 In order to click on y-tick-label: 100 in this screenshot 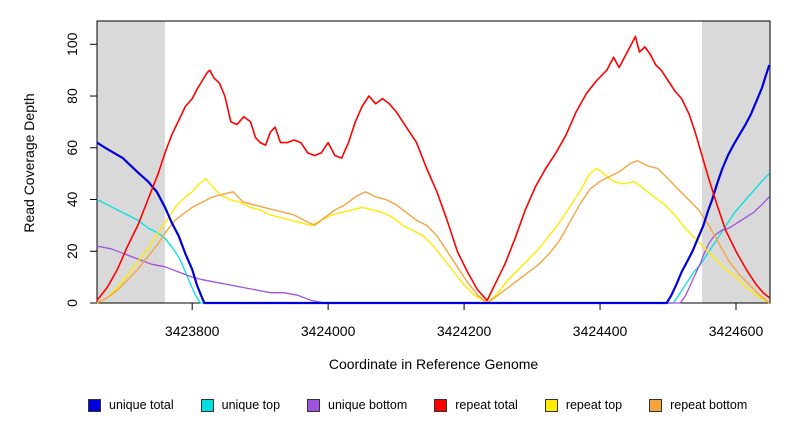, I will do `click(72, 44)`.